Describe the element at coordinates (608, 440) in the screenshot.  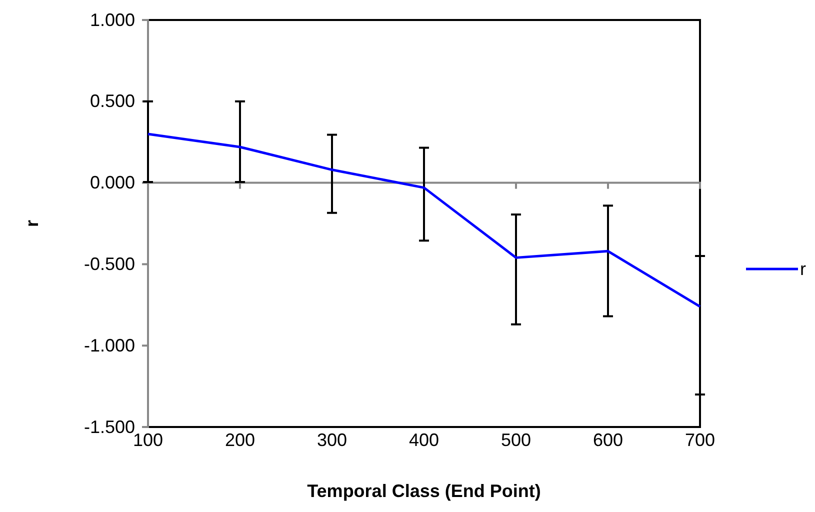
I see `x-tick-label: 600` at that location.